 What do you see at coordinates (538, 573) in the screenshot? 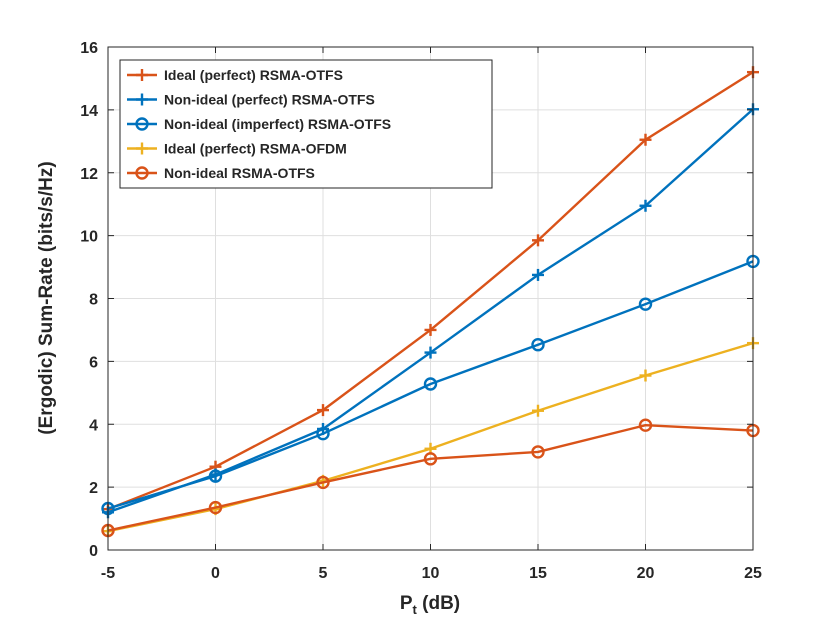
I see `x-tick-label: 15` at bounding box center [538, 573].